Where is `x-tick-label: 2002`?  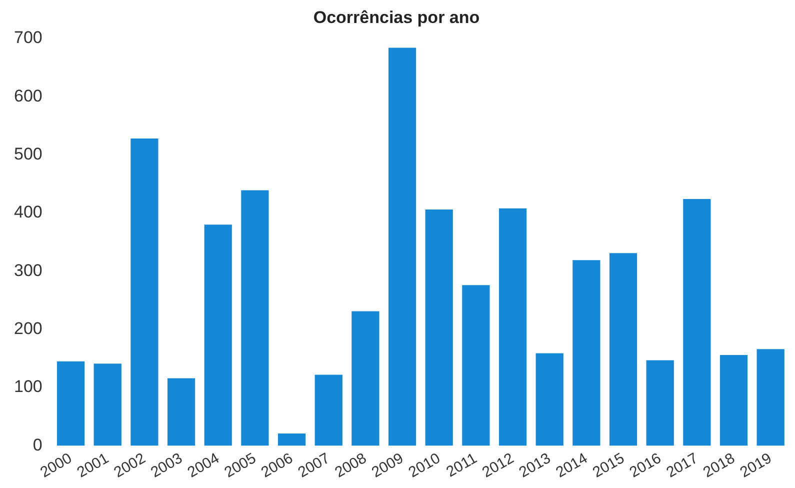
x-tick-label: 2002 is located at coordinates (130, 466).